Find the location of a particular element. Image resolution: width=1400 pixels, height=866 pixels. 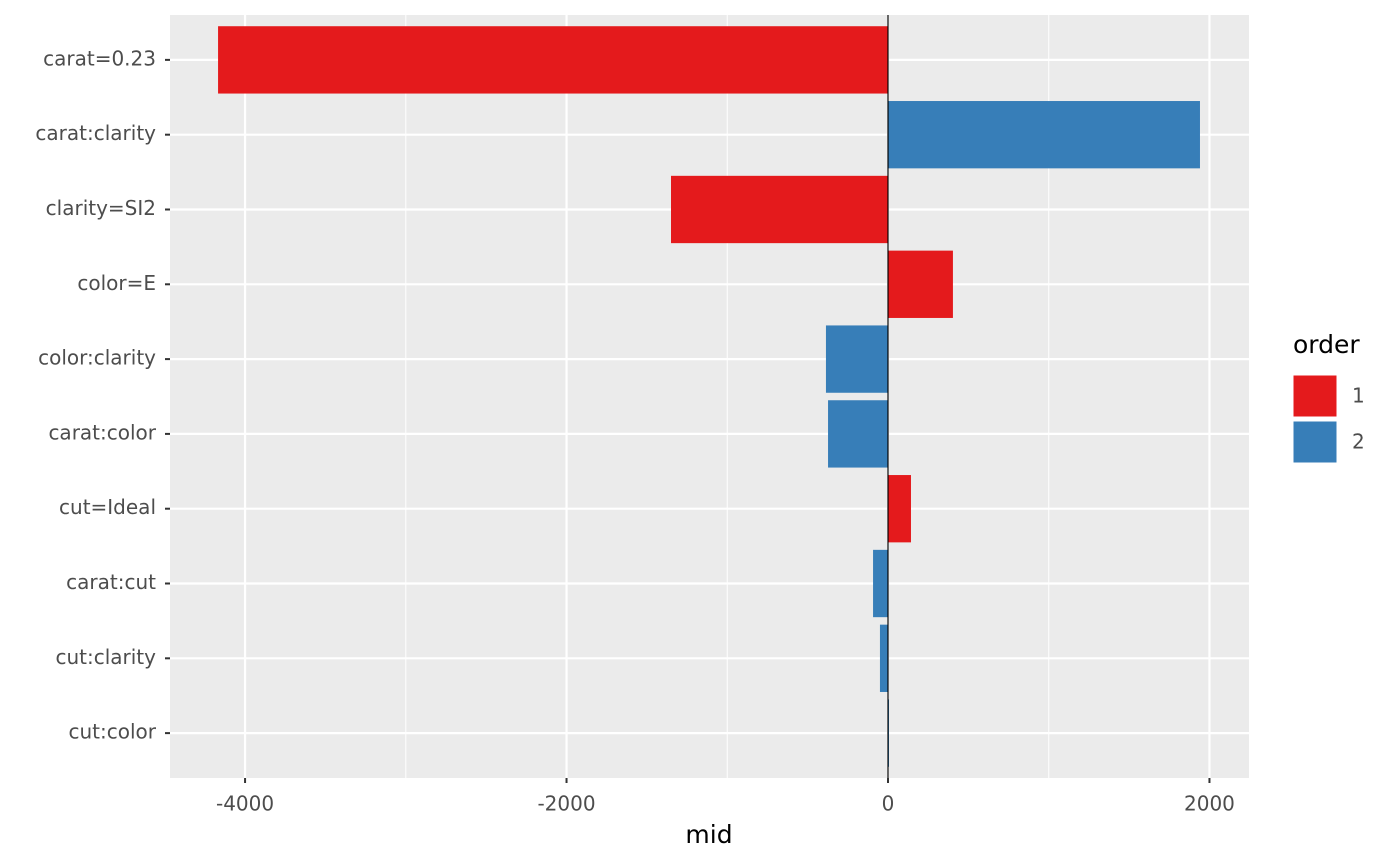

y-tick-label: cut:color is located at coordinates (113, 732).